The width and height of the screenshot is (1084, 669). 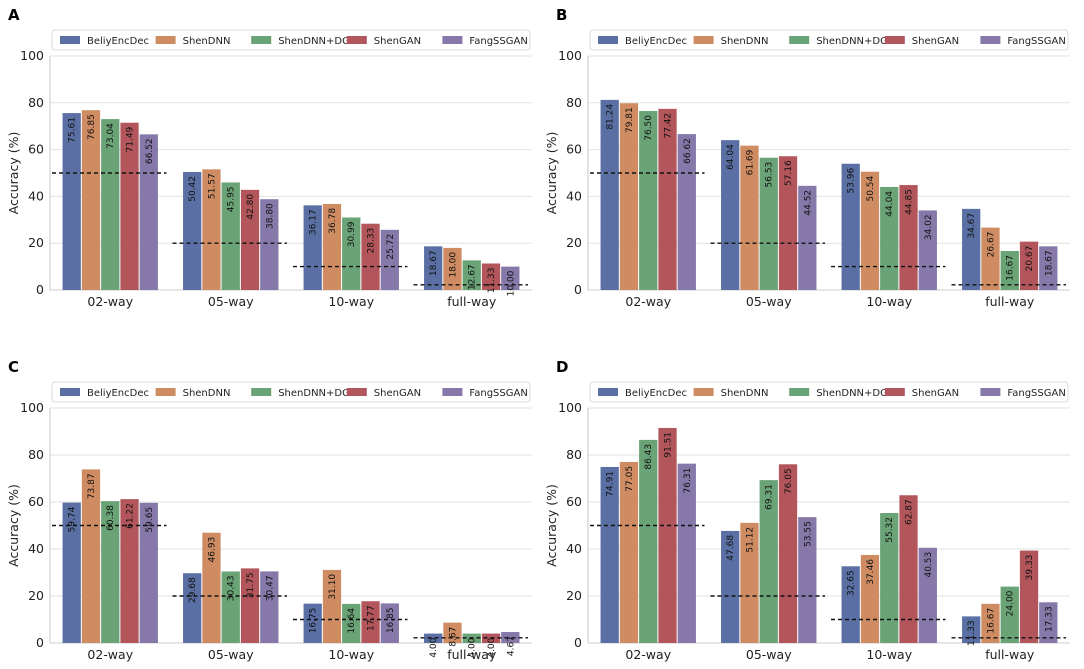 I want to click on data-label: 59.65, so click(x=150, y=520).